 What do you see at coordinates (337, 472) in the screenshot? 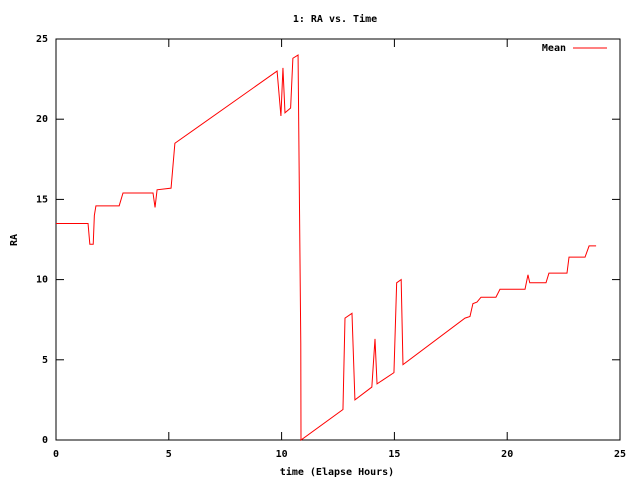
I see `x-axis-label: time (Elapse Hours)` at bounding box center [337, 472].